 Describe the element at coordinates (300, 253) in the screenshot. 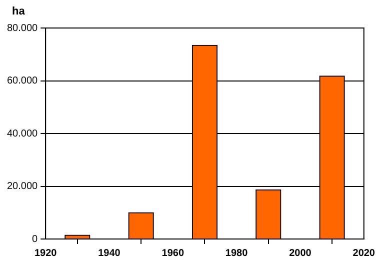

I see `x-tick-label: 2000` at that location.